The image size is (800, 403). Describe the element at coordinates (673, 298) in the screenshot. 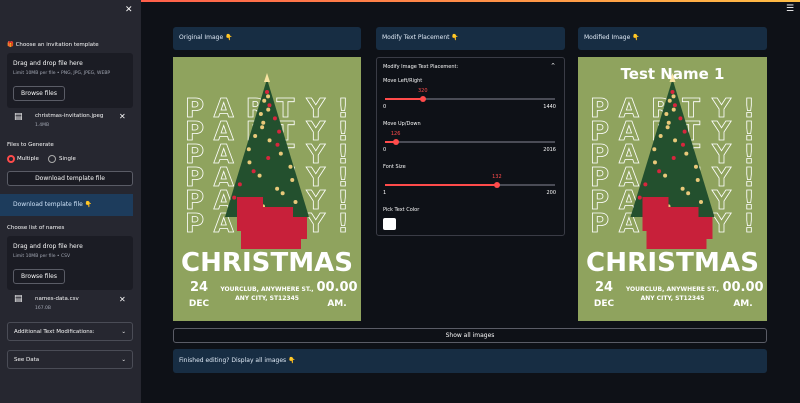

I see `address: ANY CITY, ST12345` at that location.